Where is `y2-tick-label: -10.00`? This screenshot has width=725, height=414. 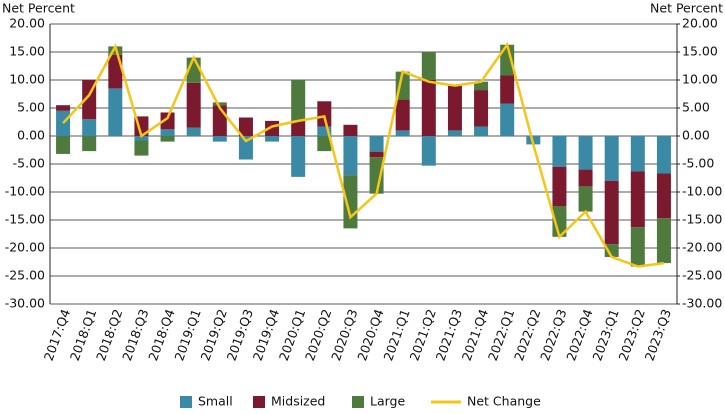
y2-tick-label: -10.00 is located at coordinates (702, 191).